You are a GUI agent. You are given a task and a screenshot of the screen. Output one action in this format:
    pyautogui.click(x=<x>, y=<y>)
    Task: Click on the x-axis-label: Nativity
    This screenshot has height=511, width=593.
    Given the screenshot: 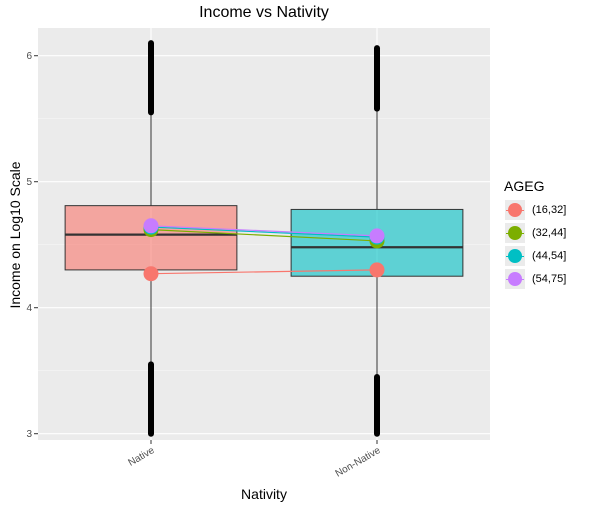 What is the action you would take?
    pyautogui.click(x=264, y=494)
    